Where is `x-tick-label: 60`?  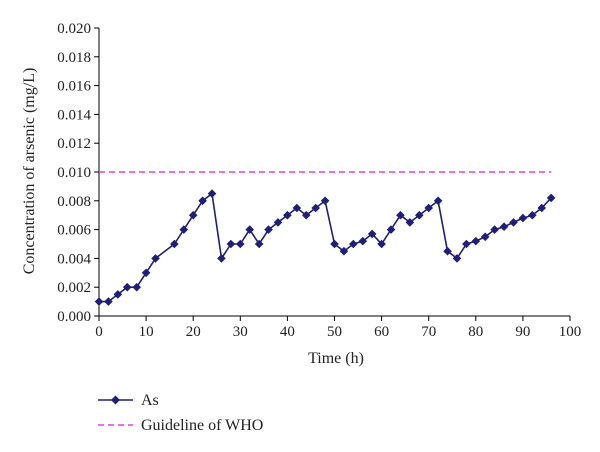
x-tick-label: 60 is located at coordinates (381, 332).